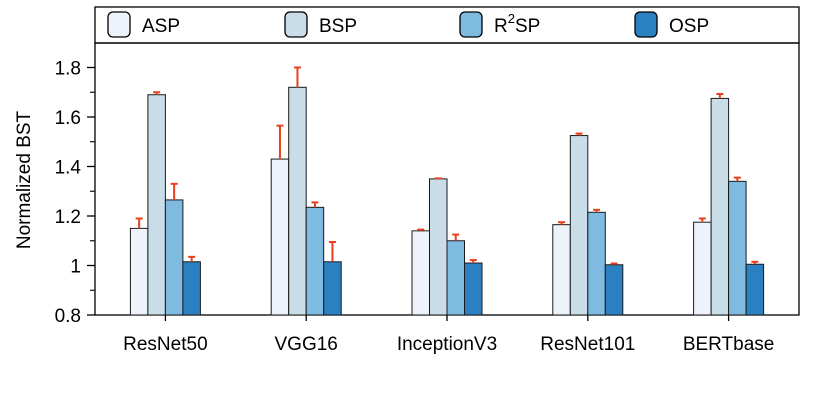 This screenshot has height=415, width=830. What do you see at coordinates (68, 217) in the screenshot?
I see `y-tick-label: 1.2` at bounding box center [68, 217].